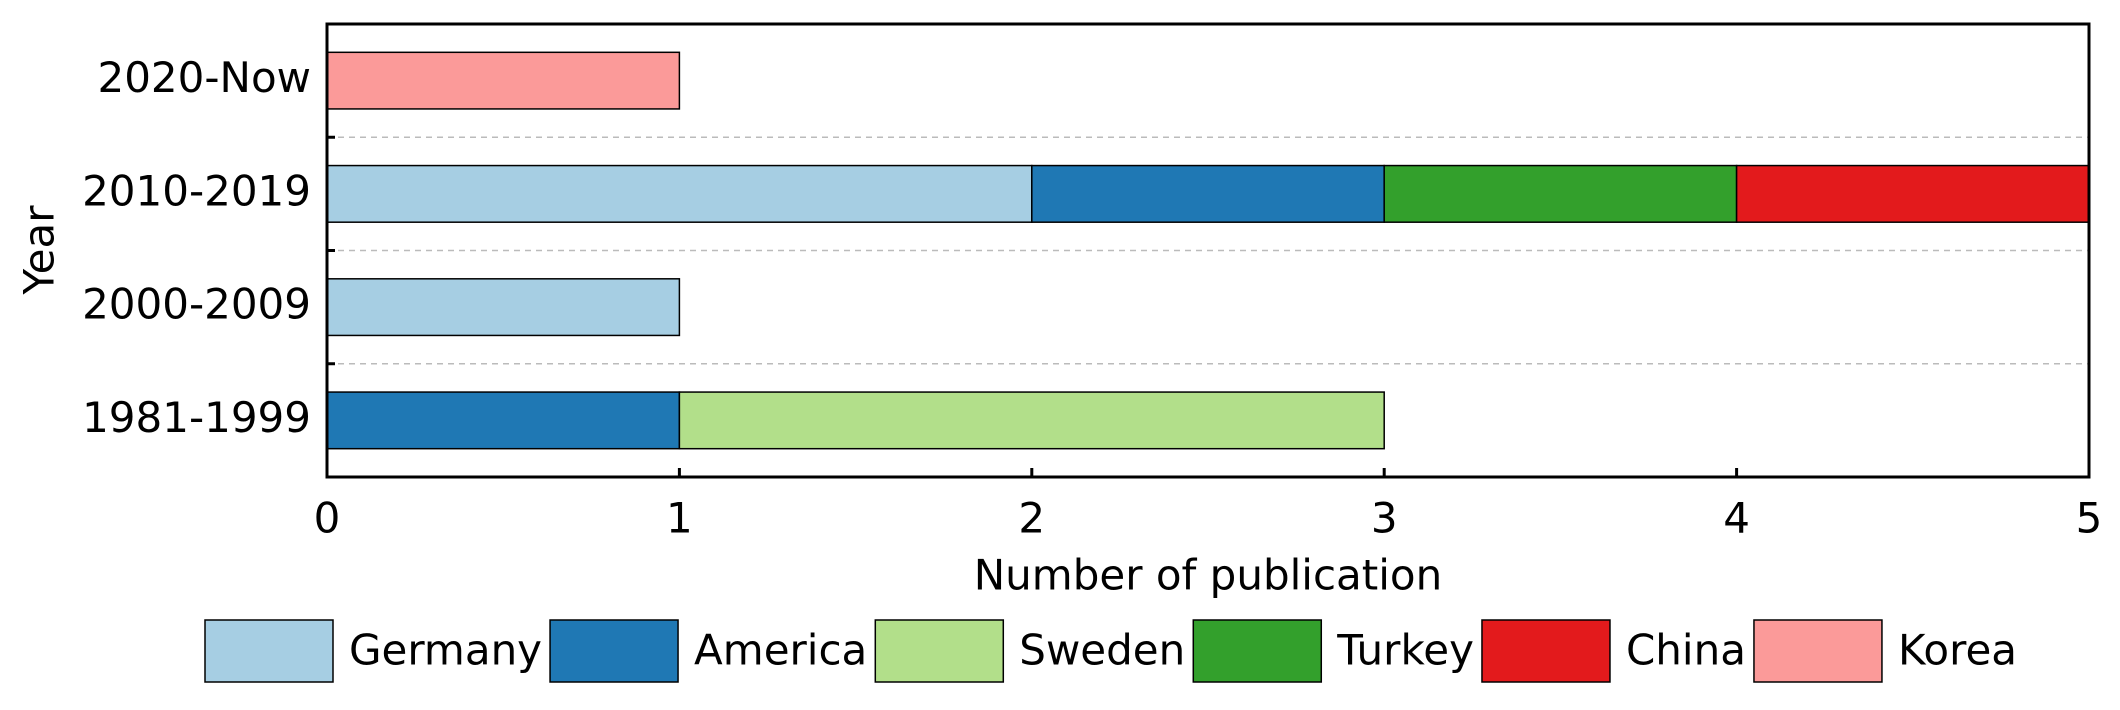  Describe the element at coordinates (1957, 650) in the screenshot. I see `legend-label: Korea` at that location.